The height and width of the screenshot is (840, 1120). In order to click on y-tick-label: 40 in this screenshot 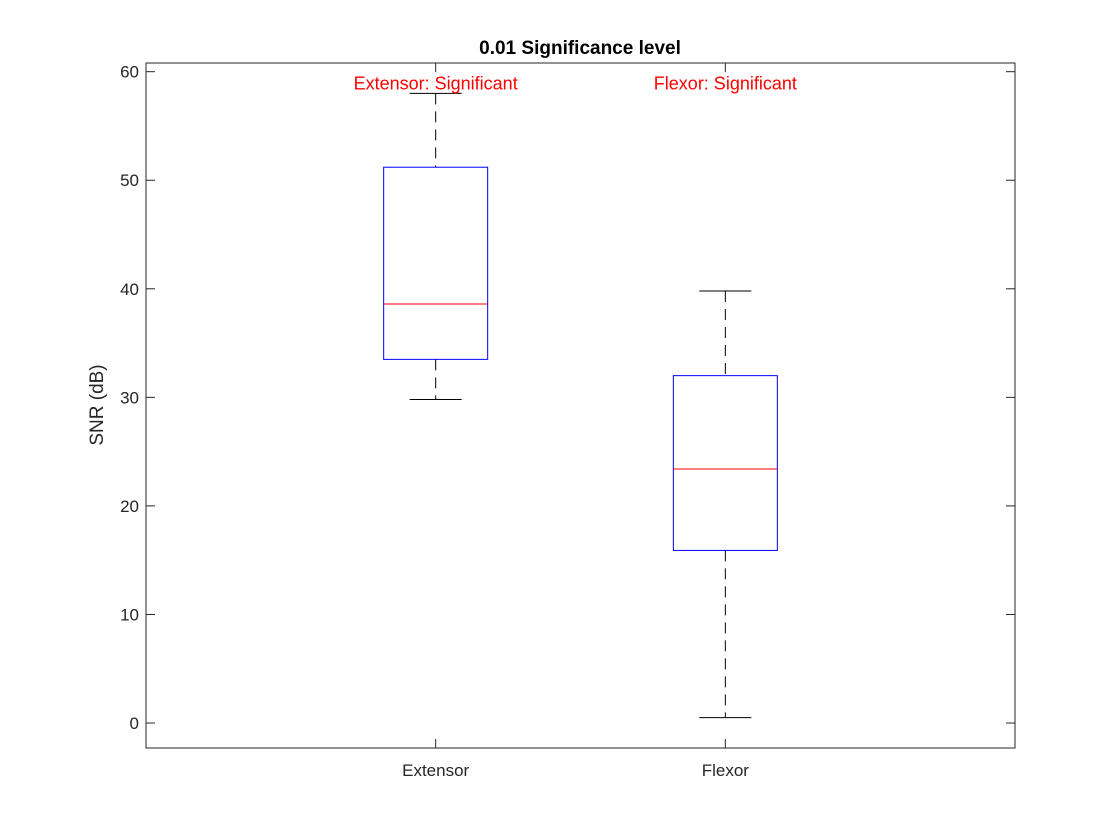, I will do `click(129, 289)`.